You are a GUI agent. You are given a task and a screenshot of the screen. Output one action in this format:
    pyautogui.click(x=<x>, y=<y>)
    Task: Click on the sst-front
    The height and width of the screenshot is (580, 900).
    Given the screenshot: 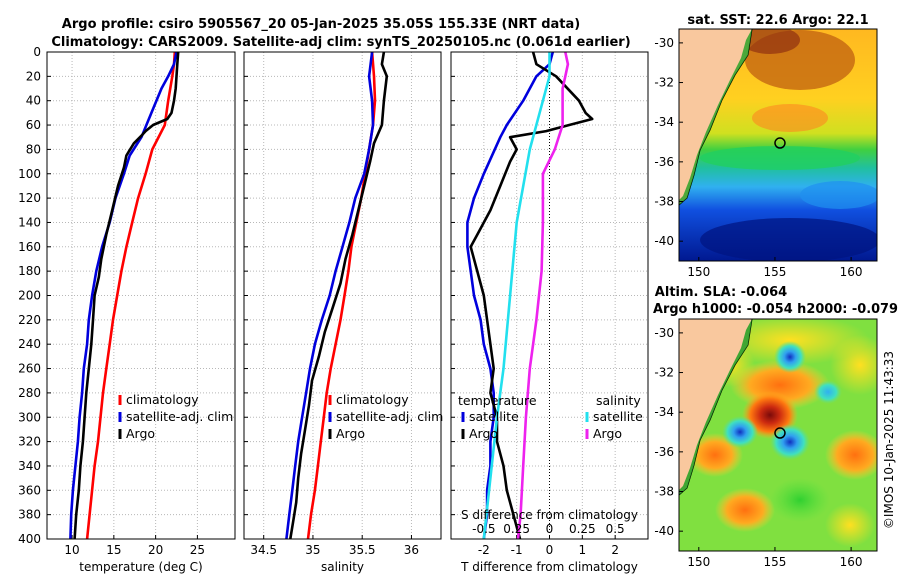 What is the action you would take?
    pyautogui.click(x=780, y=158)
    